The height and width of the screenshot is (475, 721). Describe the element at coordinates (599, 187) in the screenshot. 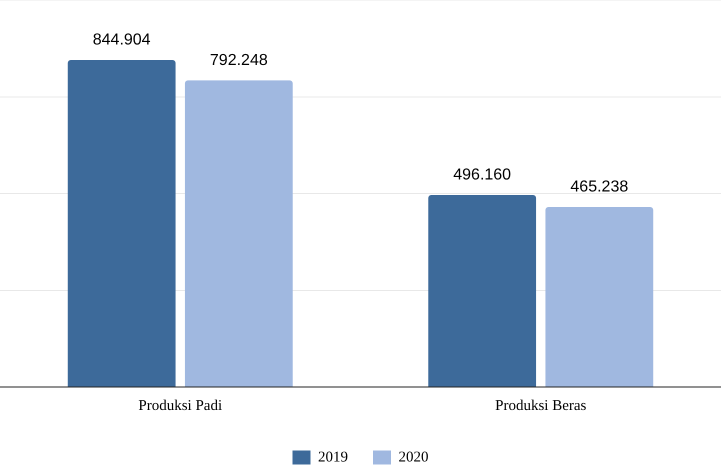

I see `data-label: 465.238` at that location.